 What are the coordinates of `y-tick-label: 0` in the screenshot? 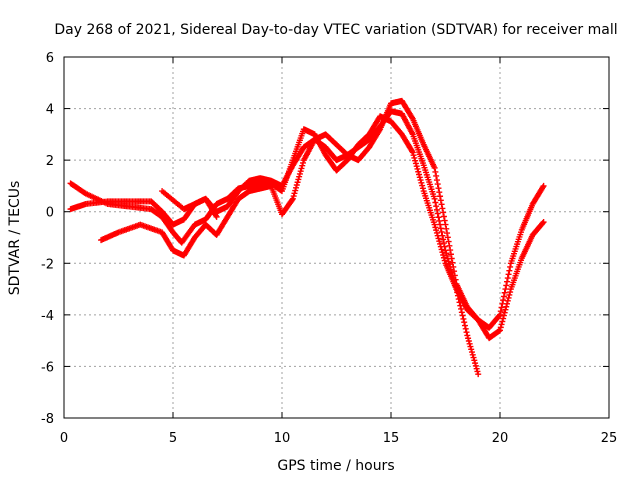 It's located at (50, 213).